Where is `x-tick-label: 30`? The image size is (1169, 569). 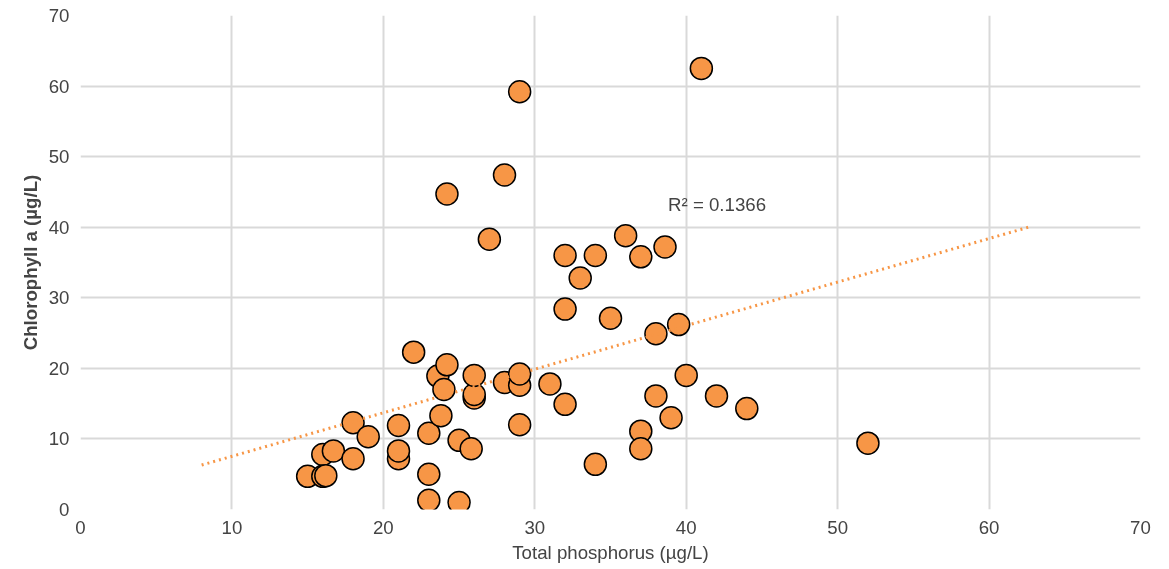
x-tick-label: 30 is located at coordinates (535, 527).